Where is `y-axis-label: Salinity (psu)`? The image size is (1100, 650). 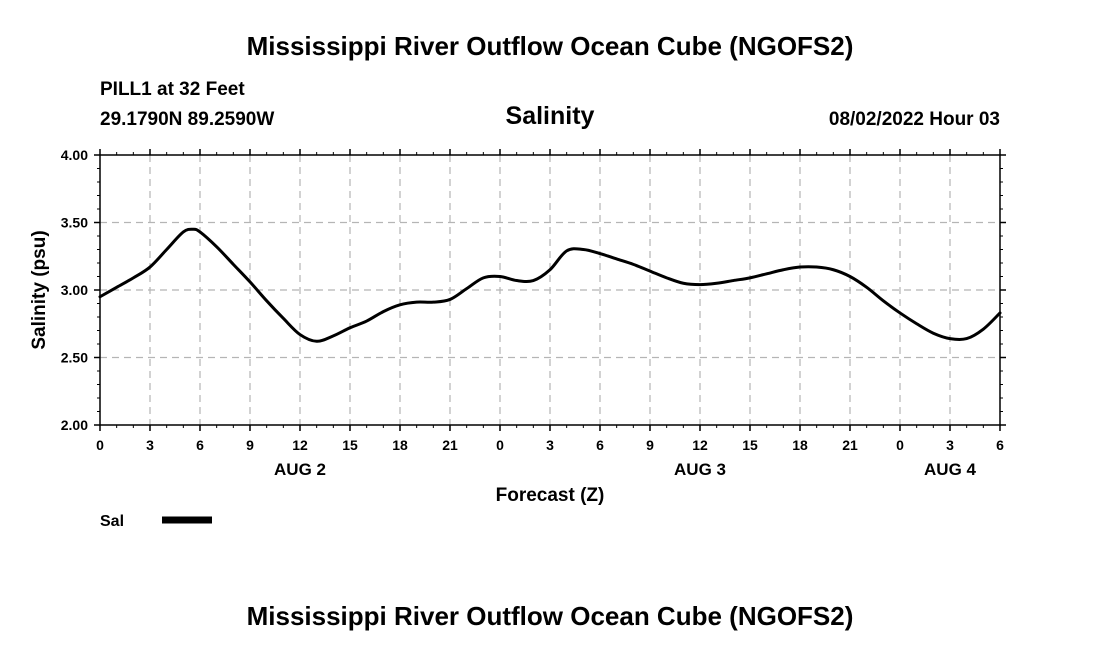
y-axis-label: Salinity (psu) is located at coordinates (39, 289).